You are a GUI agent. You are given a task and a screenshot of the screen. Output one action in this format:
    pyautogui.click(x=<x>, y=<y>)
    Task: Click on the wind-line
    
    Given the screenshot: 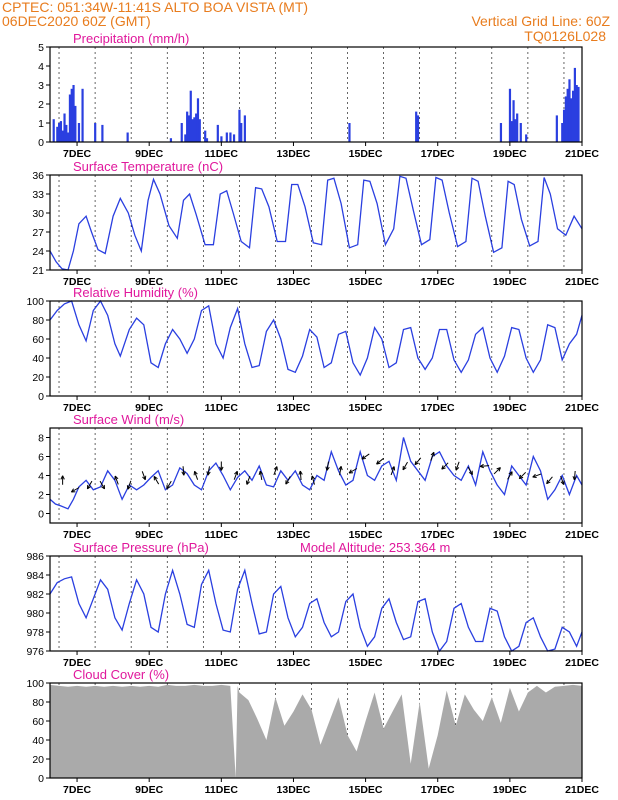 What is the action you would take?
    pyautogui.click(x=316, y=473)
    